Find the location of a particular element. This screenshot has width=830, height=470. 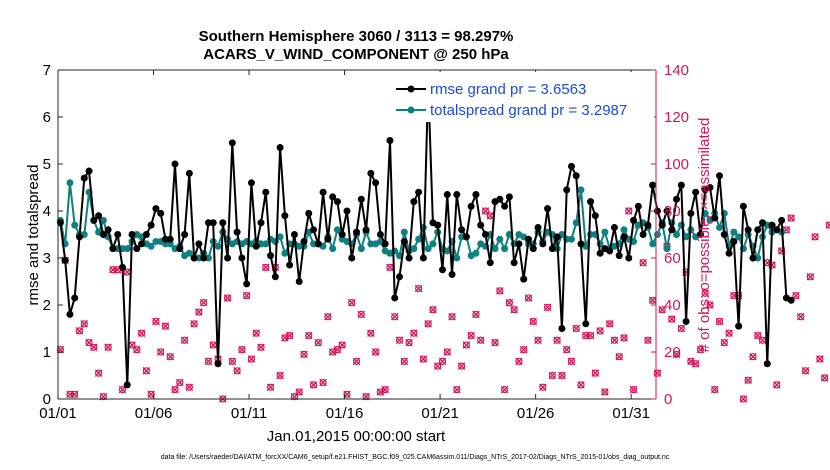

y2-tick-label: 20 is located at coordinates (672, 352).